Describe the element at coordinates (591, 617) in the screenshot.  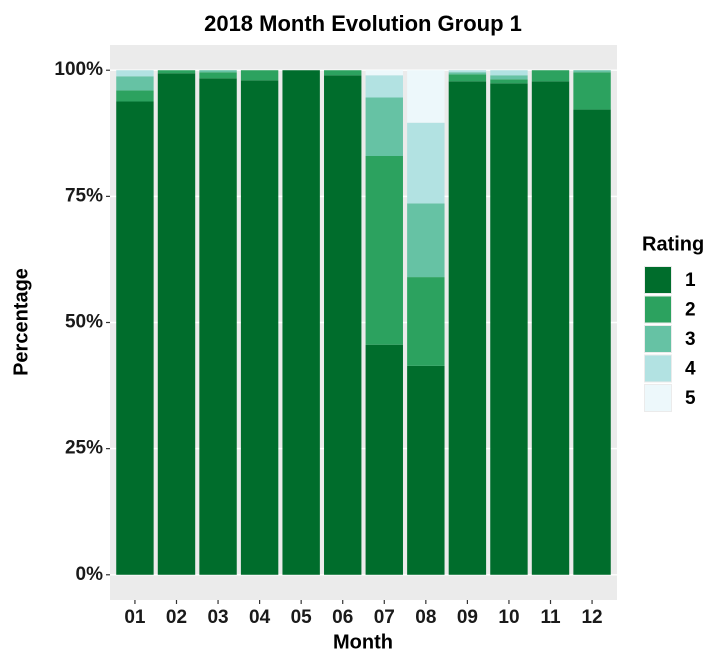
I see `x-tick-label: 12` at that location.